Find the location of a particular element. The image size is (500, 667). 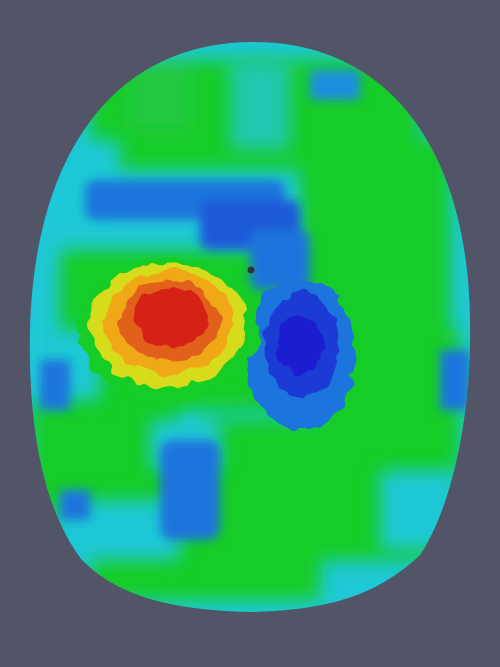

deep-blue-blob is located at coordinates (300, 355).